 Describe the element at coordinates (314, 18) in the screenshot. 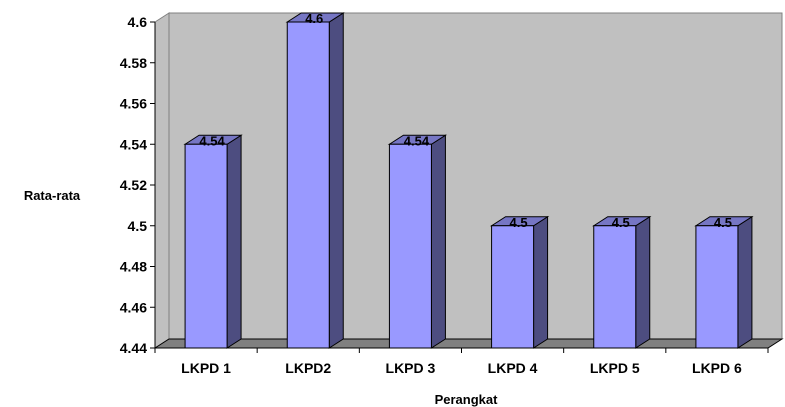

I see `data-label: 4.6` at that location.